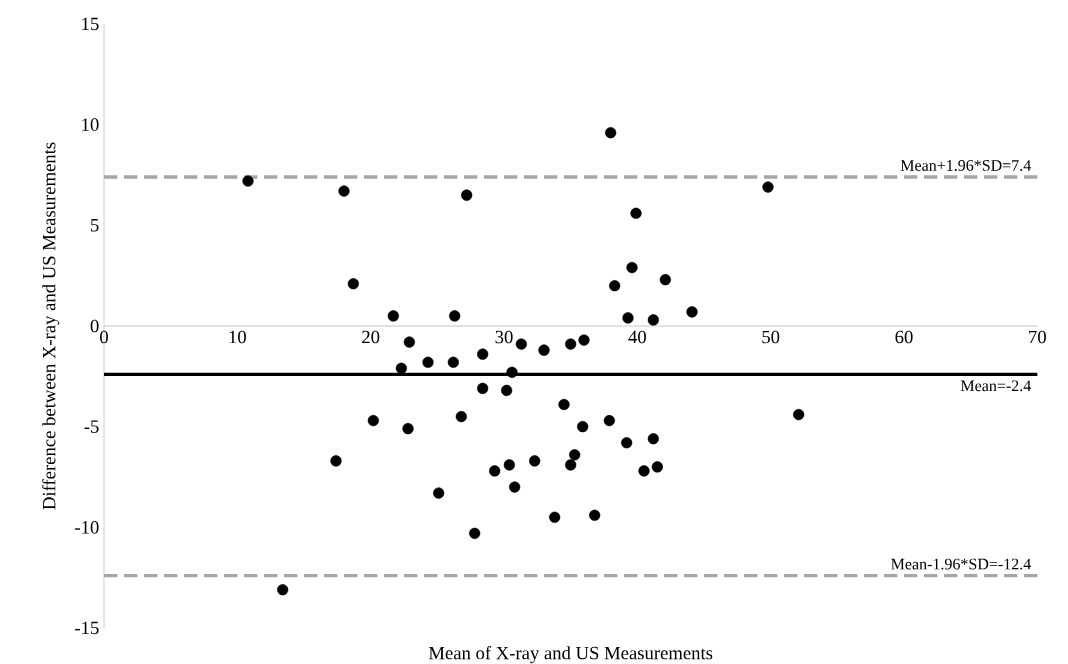  What do you see at coordinates (237, 337) in the screenshot?
I see `x-tick-label: 10` at bounding box center [237, 337].